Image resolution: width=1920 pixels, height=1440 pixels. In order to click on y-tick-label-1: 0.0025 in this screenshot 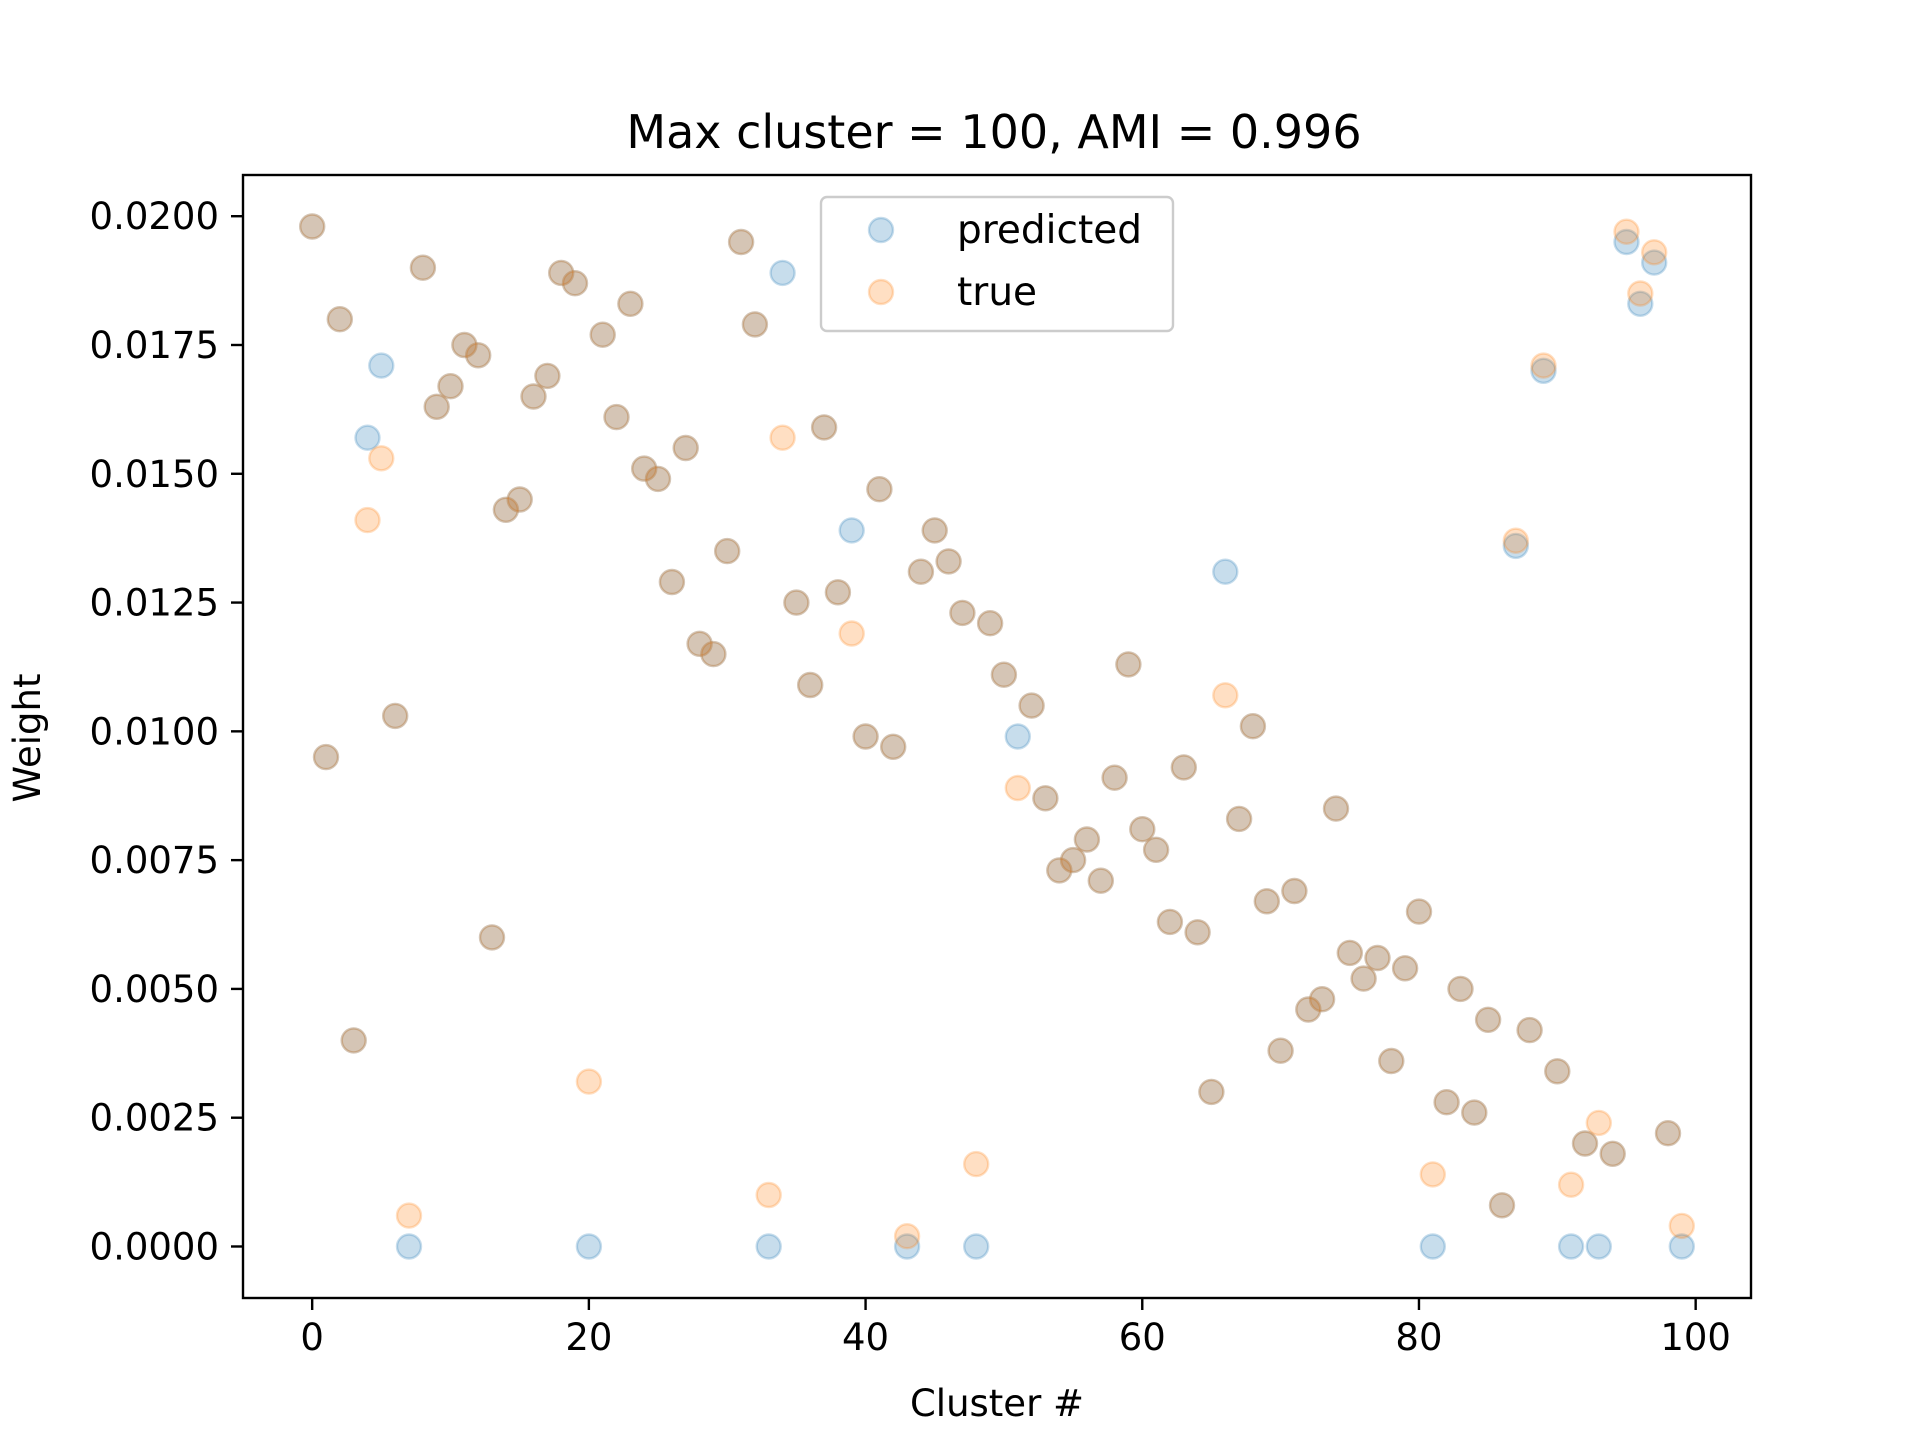, I will do `click(154, 1118)`.